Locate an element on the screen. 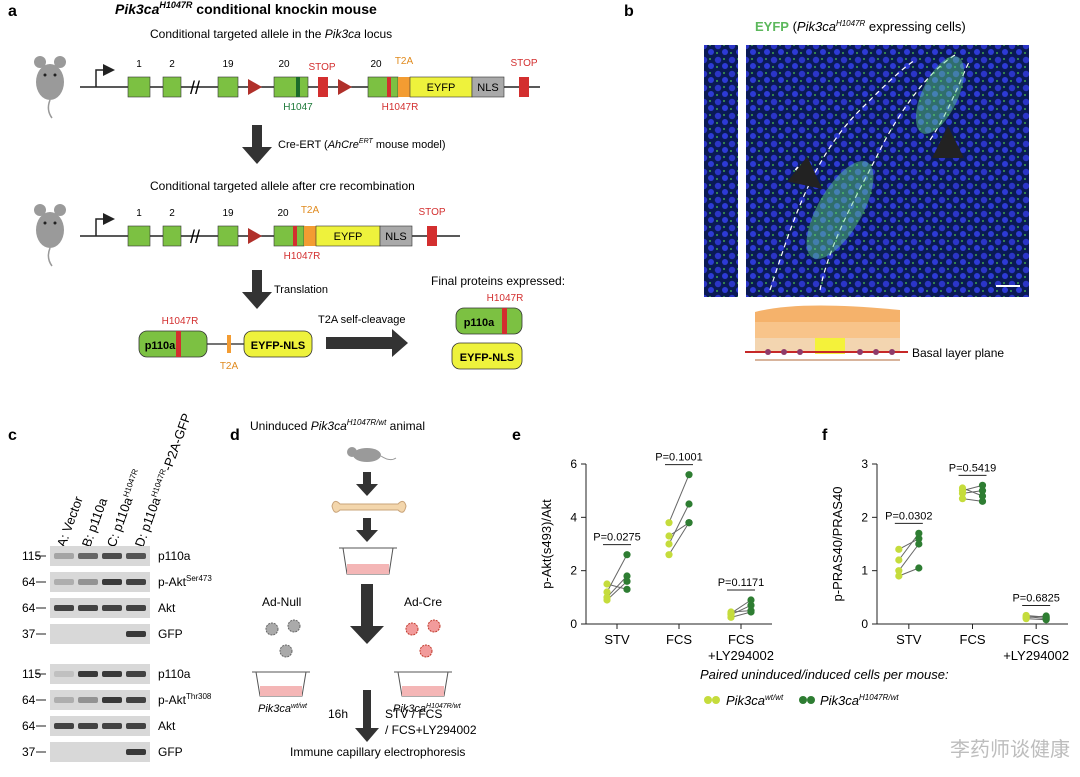 Image resolution: width=1080 pixels, height=777 pixels. microscopy-image is located at coordinates (887, 171).